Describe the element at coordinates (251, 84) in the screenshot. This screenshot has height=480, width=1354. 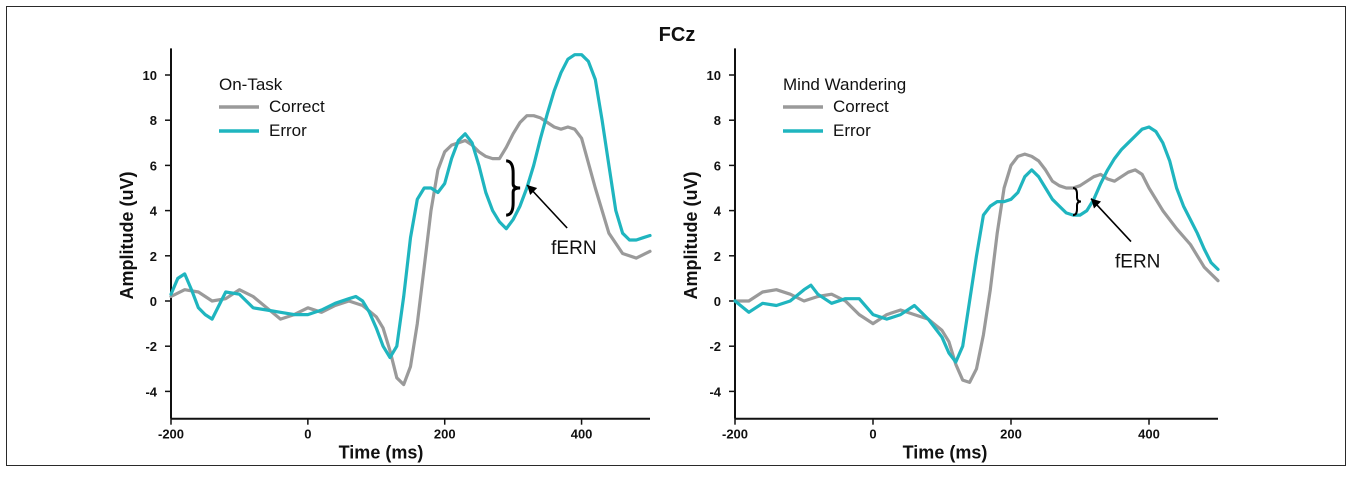
I see `legend-title: On-Task` at that location.